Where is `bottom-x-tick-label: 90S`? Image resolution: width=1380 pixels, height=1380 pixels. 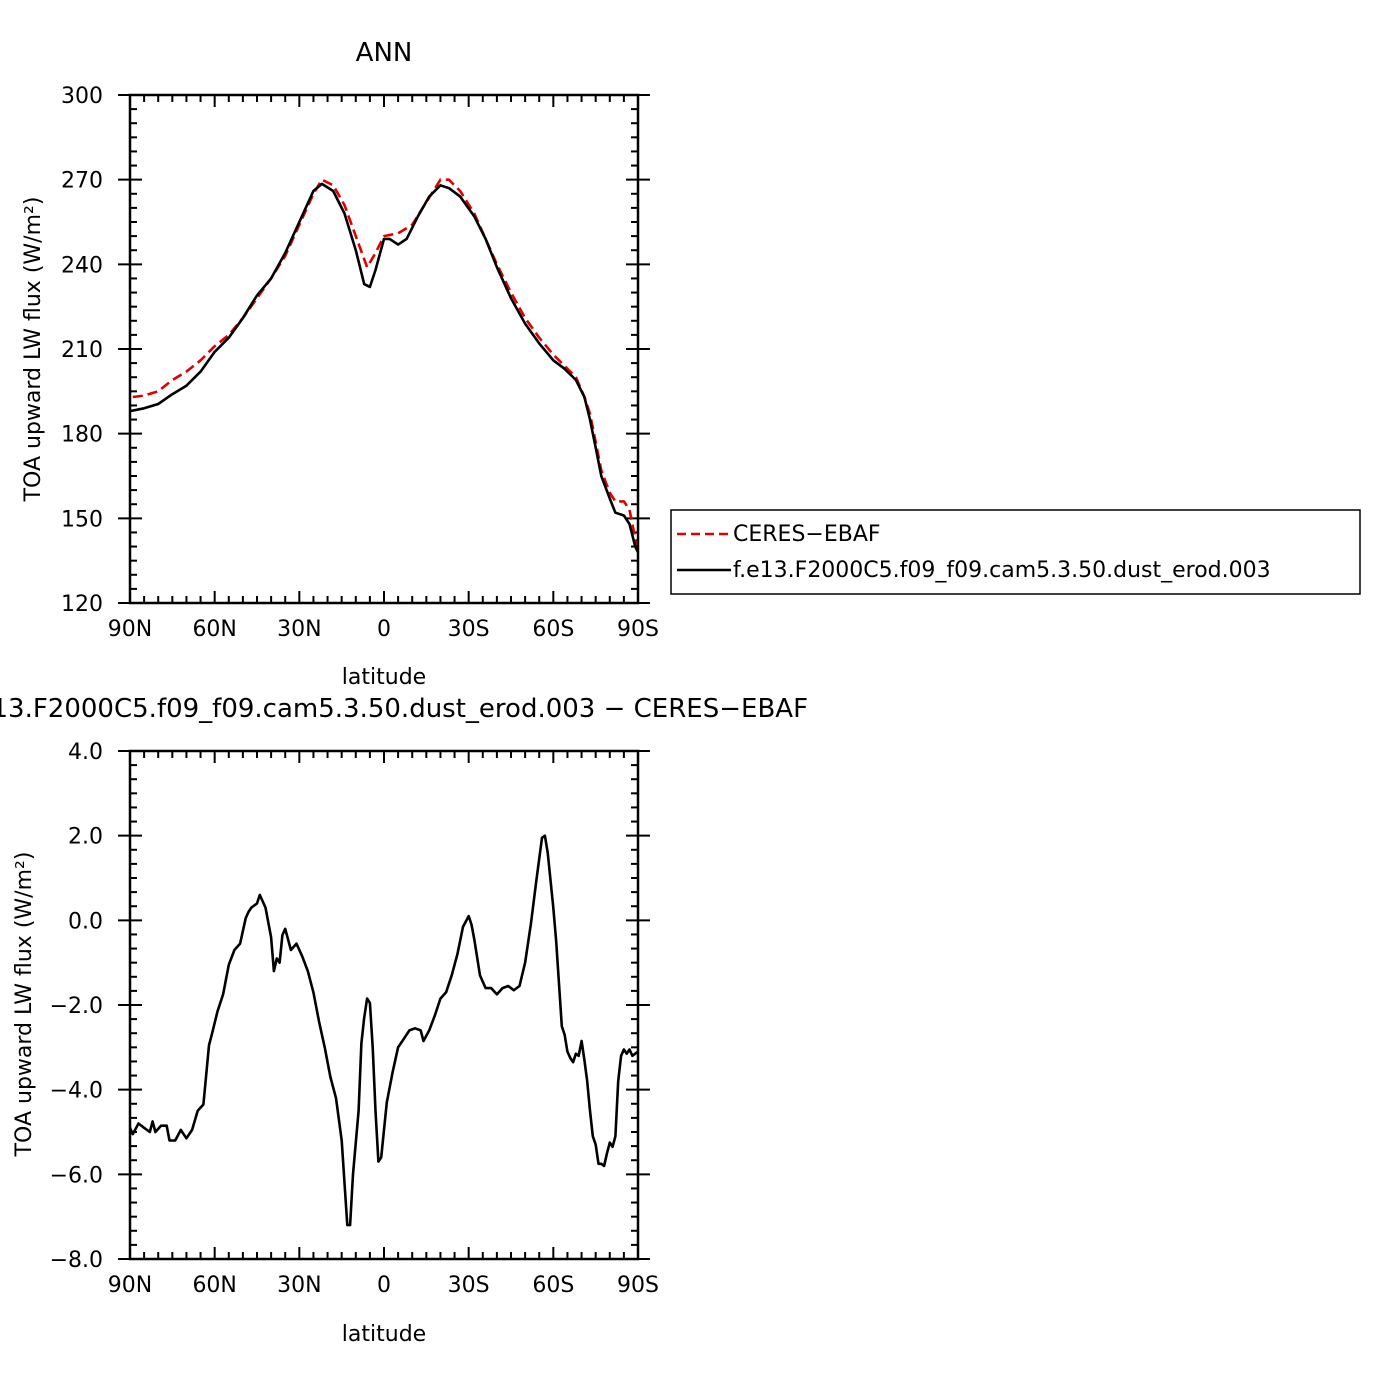
bottom-x-tick-label: 90S is located at coordinates (638, 1285).